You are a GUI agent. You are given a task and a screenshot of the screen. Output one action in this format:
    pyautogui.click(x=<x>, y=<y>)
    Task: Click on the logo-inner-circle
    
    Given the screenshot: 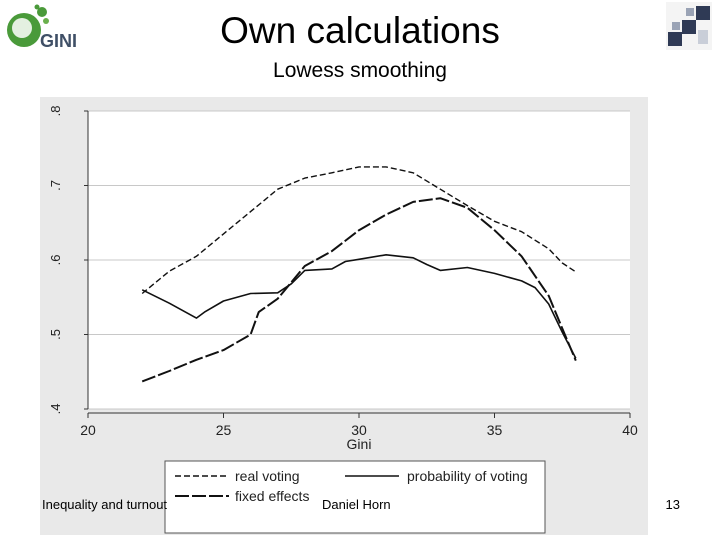 What is the action you would take?
    pyautogui.click(x=22, y=28)
    